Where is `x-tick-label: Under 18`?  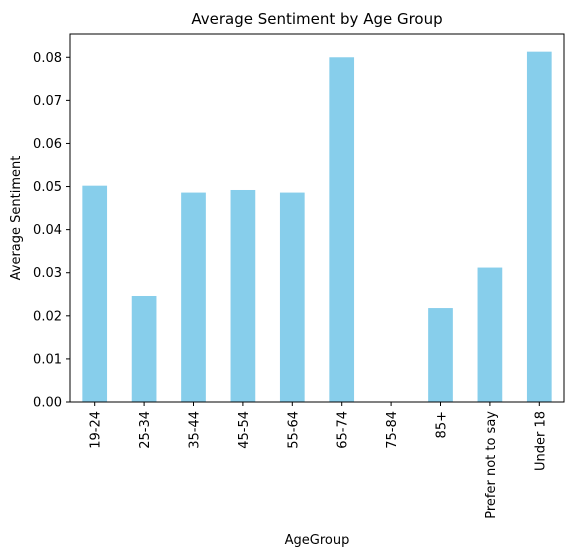 x-tick-label: Under 18 is located at coordinates (540, 441).